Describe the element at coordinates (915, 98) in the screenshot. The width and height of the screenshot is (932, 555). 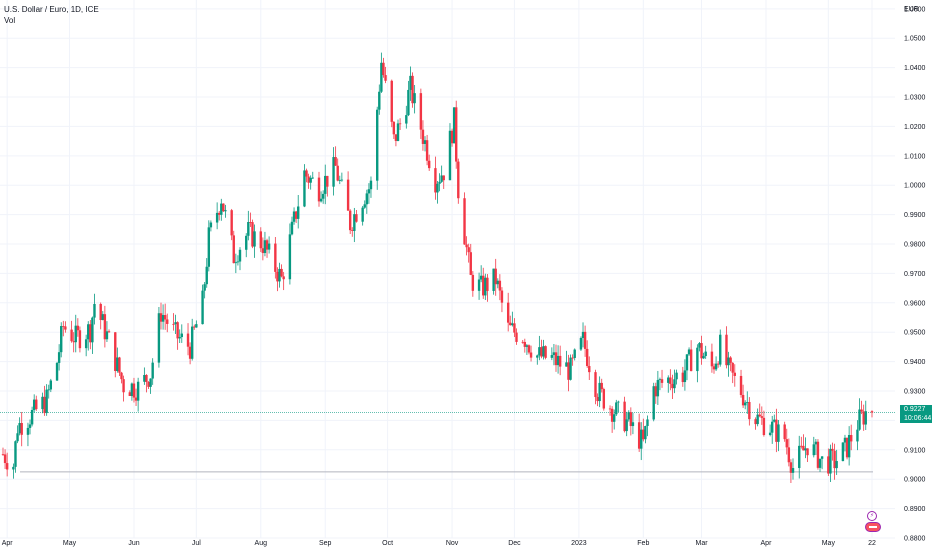
I see `price-tick-label: 1.0300` at that location.